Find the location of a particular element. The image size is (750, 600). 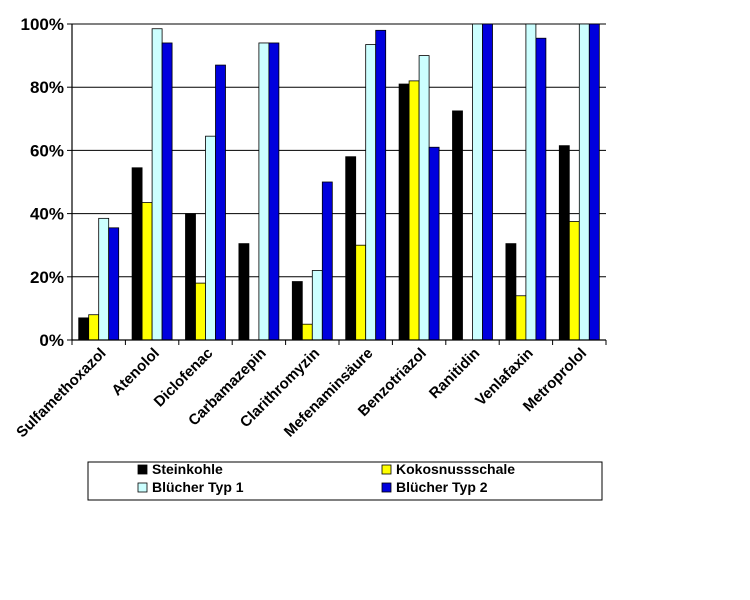

bar-bl-cher-typ-1-atenolol is located at coordinates (157, 184).